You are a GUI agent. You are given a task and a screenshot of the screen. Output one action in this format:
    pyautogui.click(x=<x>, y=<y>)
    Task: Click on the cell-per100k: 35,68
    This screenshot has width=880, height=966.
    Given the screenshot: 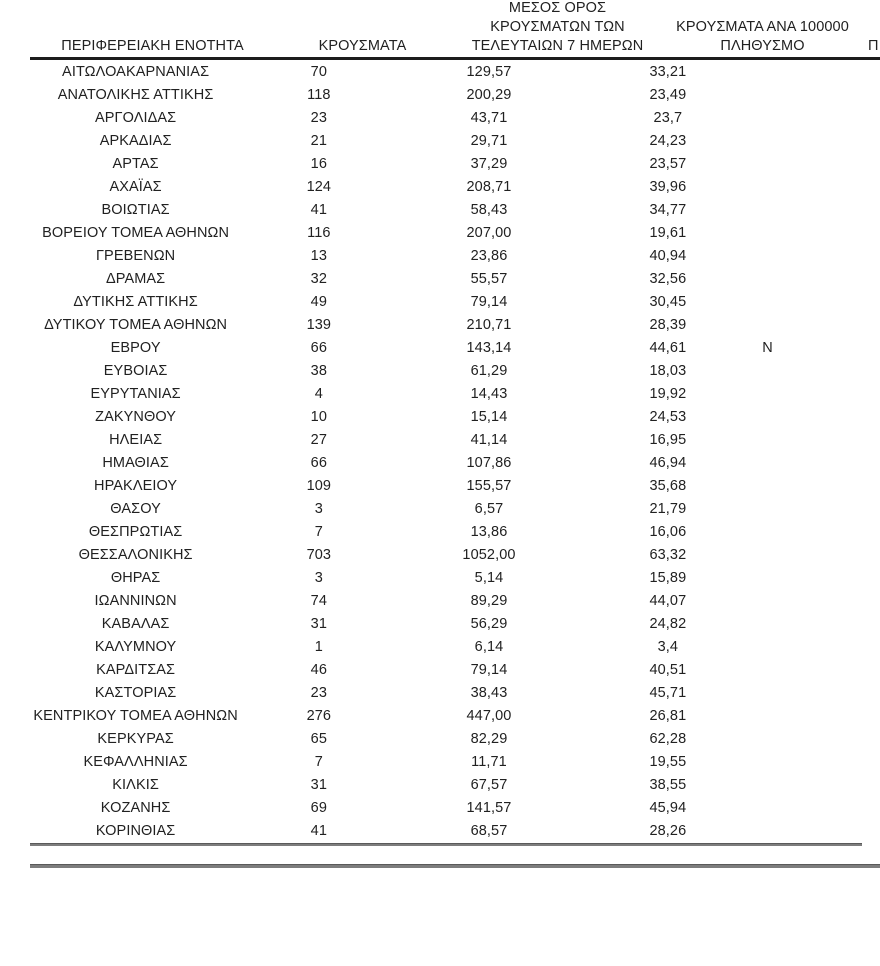 What is the action you would take?
    pyautogui.click(x=668, y=486)
    